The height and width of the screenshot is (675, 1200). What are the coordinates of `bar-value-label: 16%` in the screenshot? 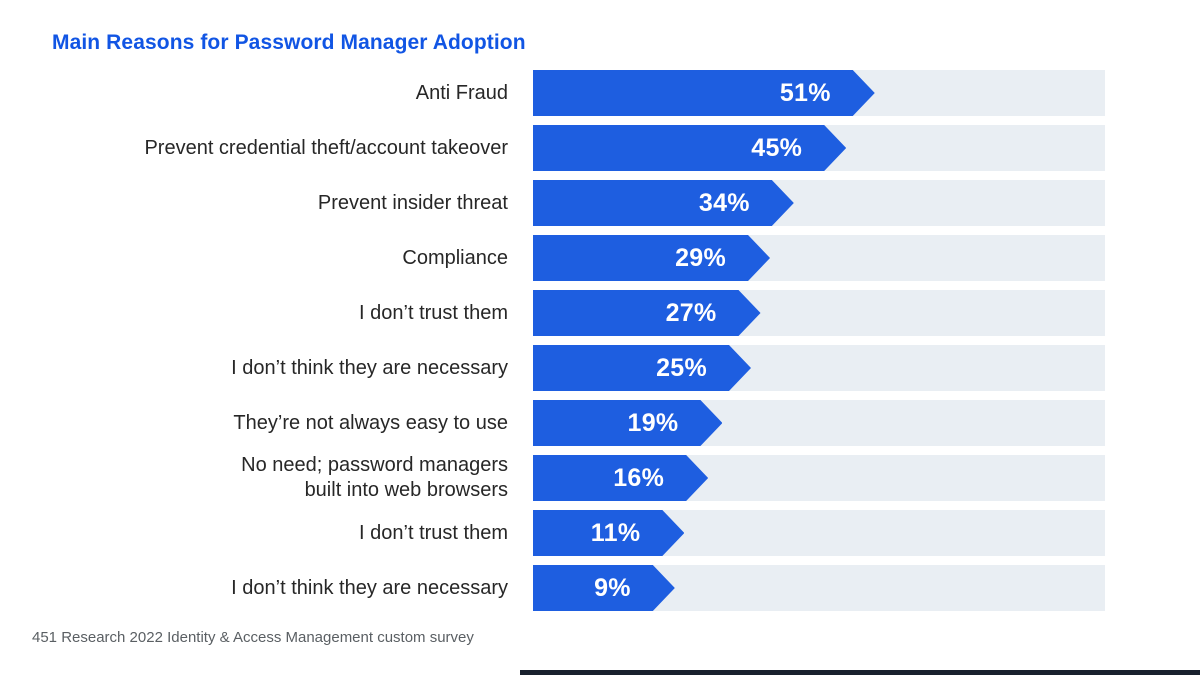 It's located at (639, 477).